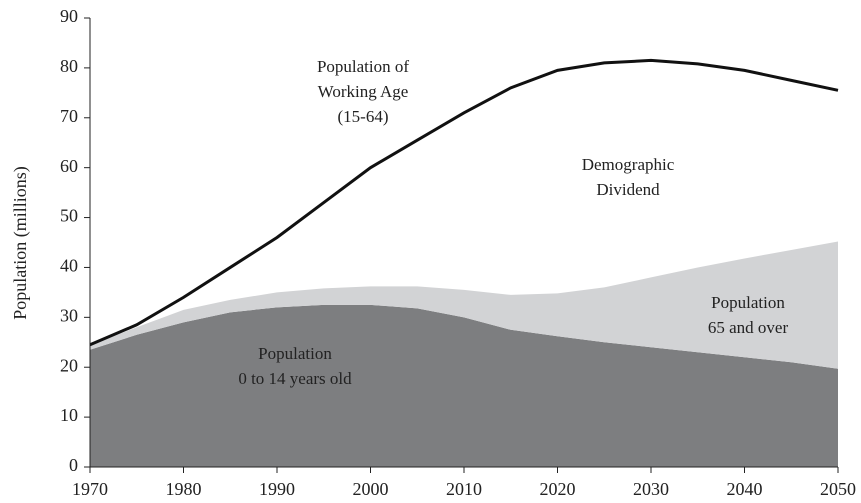 The width and height of the screenshot is (861, 503). What do you see at coordinates (745, 489) in the screenshot?
I see `x-tick-label: 2040` at bounding box center [745, 489].